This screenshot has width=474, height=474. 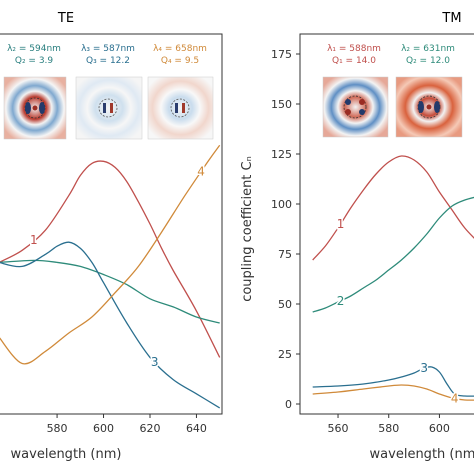 What do you see at coordinates (155, 362) in the screenshot?
I see `te-series-3-label: 3` at bounding box center [155, 362].